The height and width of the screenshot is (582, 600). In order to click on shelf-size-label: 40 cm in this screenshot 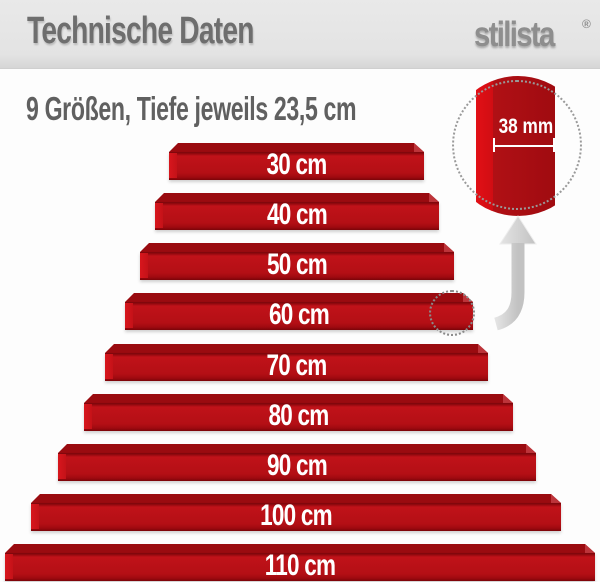, I will do `click(297, 214)`.